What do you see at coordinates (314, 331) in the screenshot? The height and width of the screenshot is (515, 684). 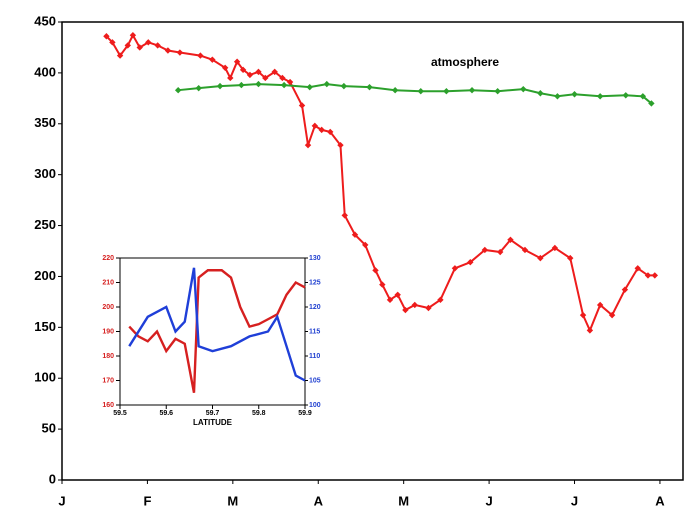 I see `y2-tick-label: 115` at bounding box center [314, 331].